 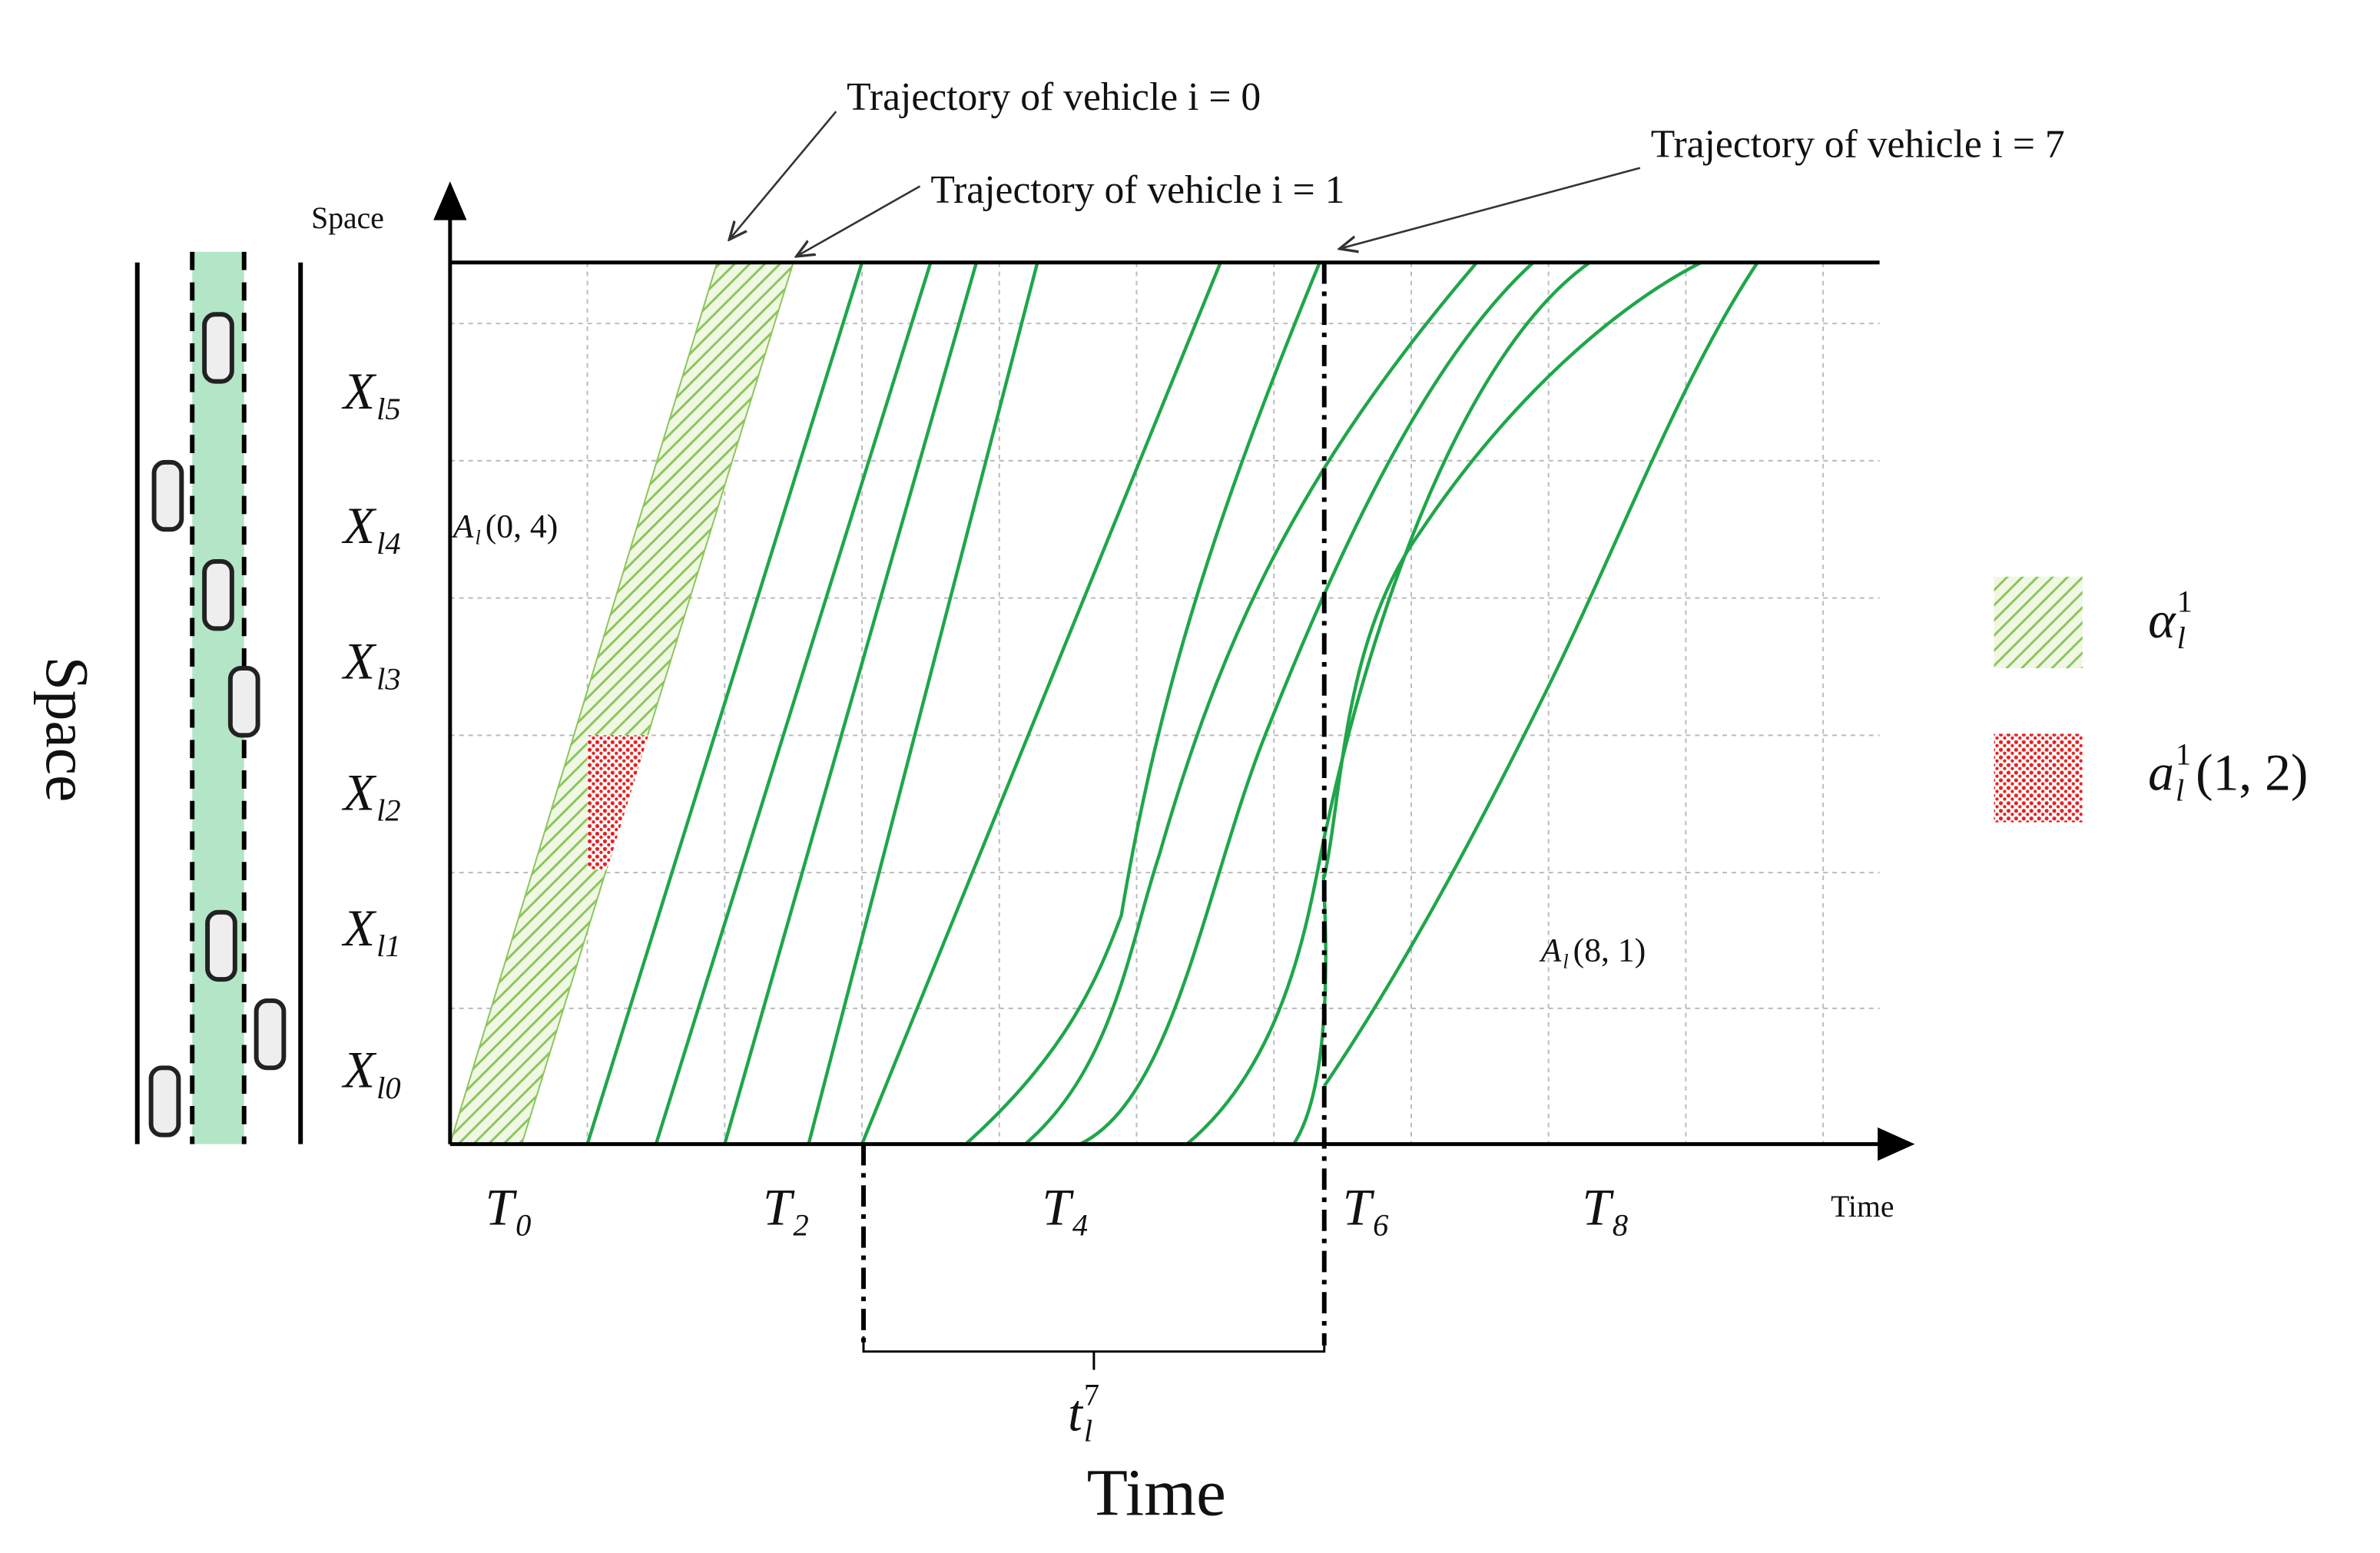 What do you see at coordinates (1156, 1492) in the screenshot?
I see `outer-label: Time` at bounding box center [1156, 1492].